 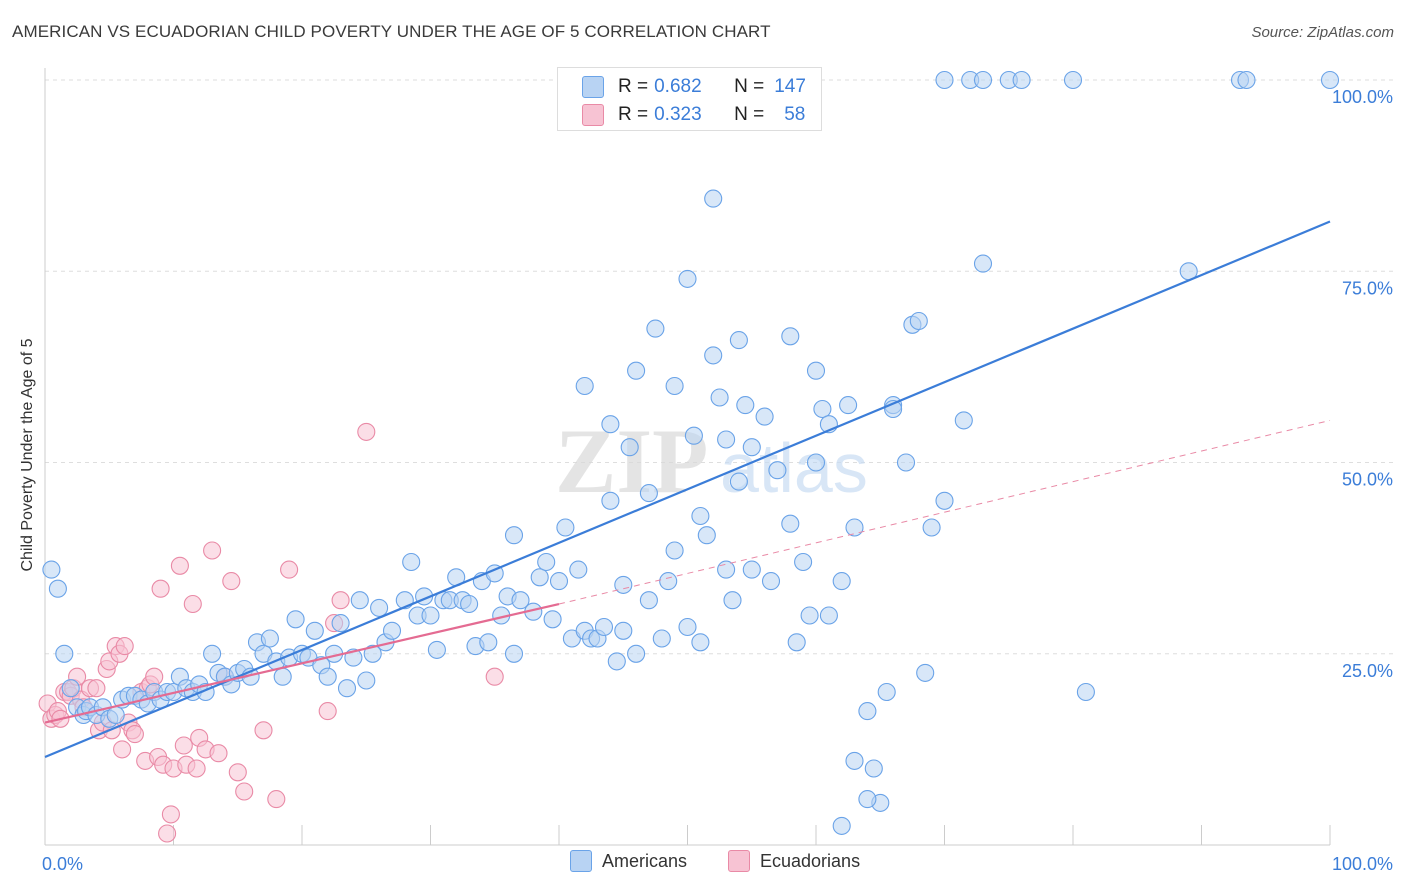 I want to click on legend-swatch-ecuadorians, so click(x=593, y=115).